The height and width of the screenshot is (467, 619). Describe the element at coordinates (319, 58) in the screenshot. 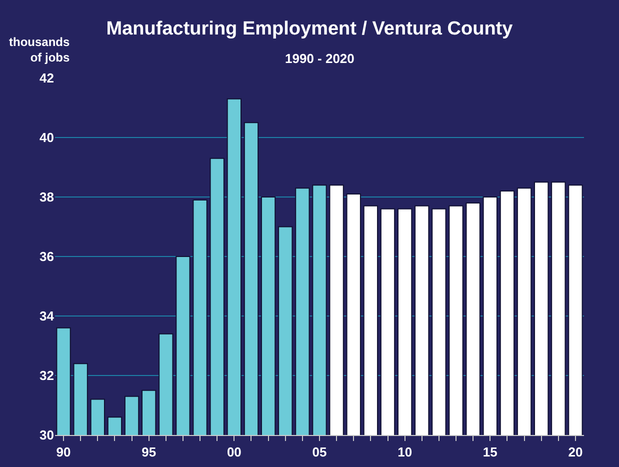

I see `chart-subtitle: 1990 - 2020` at that location.